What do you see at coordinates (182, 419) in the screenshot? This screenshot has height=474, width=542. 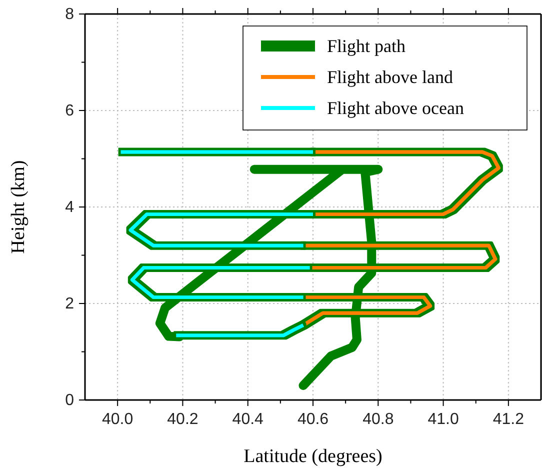 I see `x-tick-label: 40.2` at bounding box center [182, 419].